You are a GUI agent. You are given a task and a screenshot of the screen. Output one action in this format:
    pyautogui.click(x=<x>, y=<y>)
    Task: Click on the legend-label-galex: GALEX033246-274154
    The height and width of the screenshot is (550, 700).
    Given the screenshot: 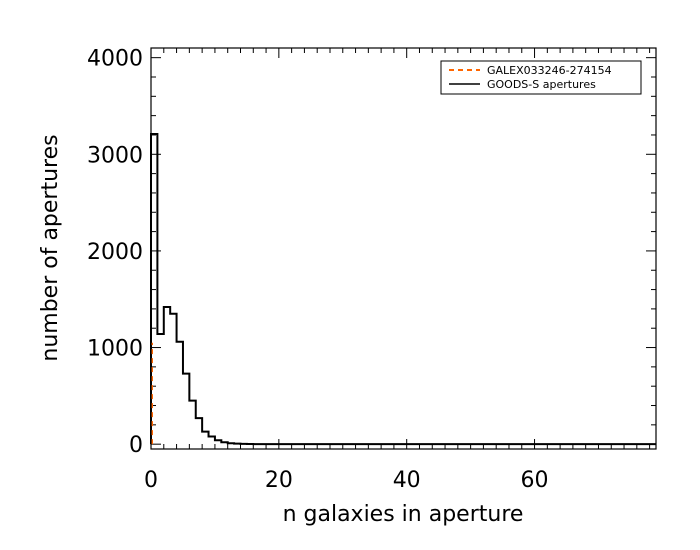 What is the action you would take?
    pyautogui.click(x=549, y=70)
    